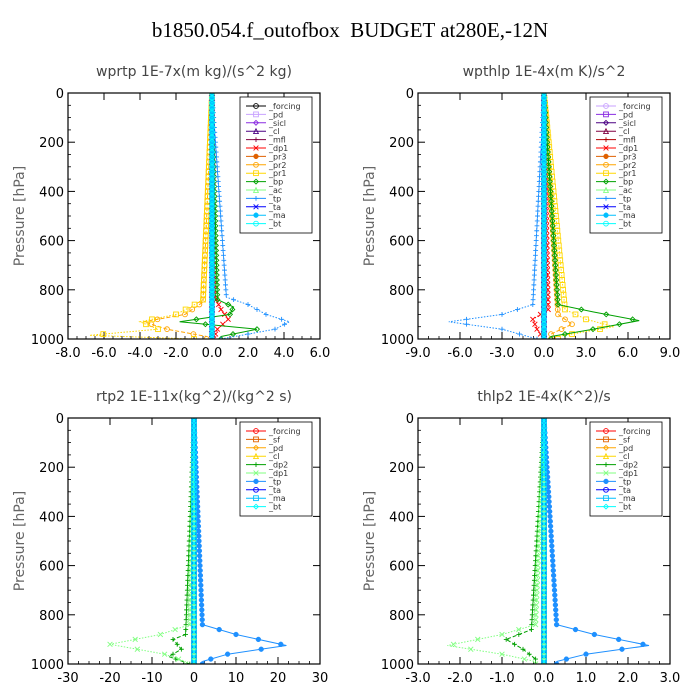  What do you see at coordinates (501, 353) in the screenshot?
I see `x-tick-label: -3.0` at bounding box center [501, 353].